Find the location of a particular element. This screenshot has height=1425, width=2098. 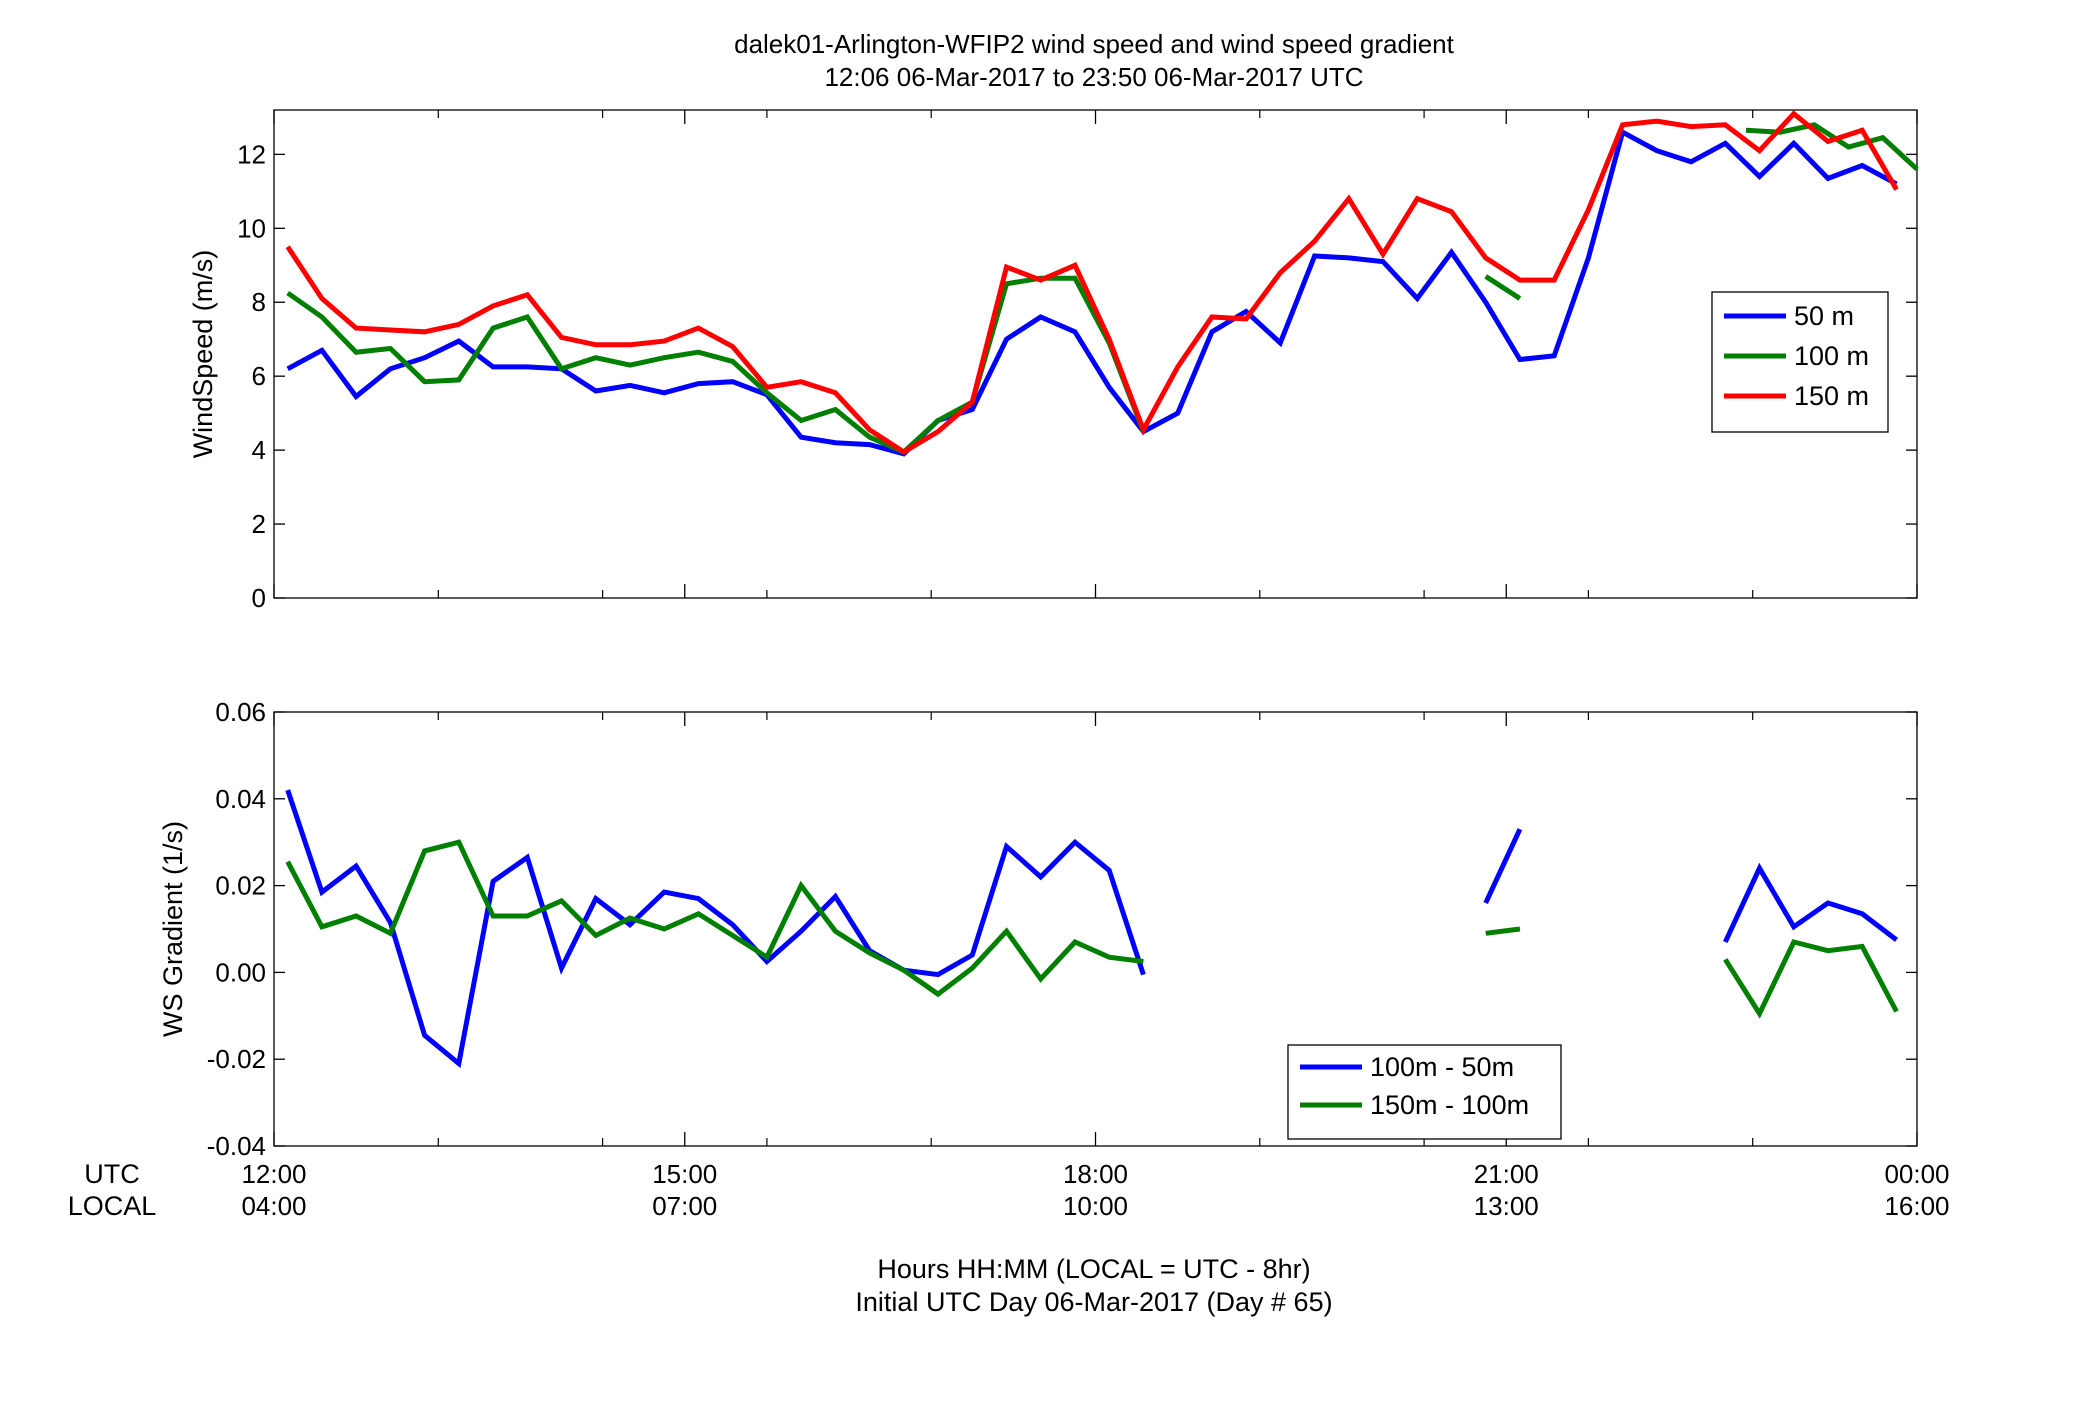

y-tick-label: 0 is located at coordinates (259, 598).